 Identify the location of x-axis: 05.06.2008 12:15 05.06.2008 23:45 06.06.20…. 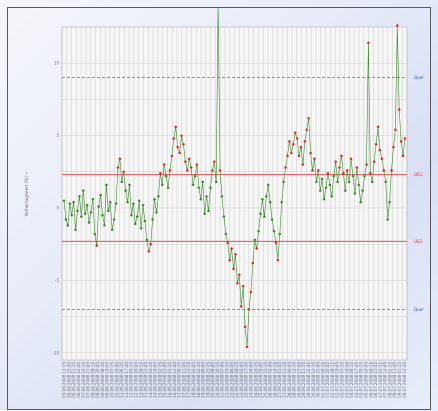
(234, 380).